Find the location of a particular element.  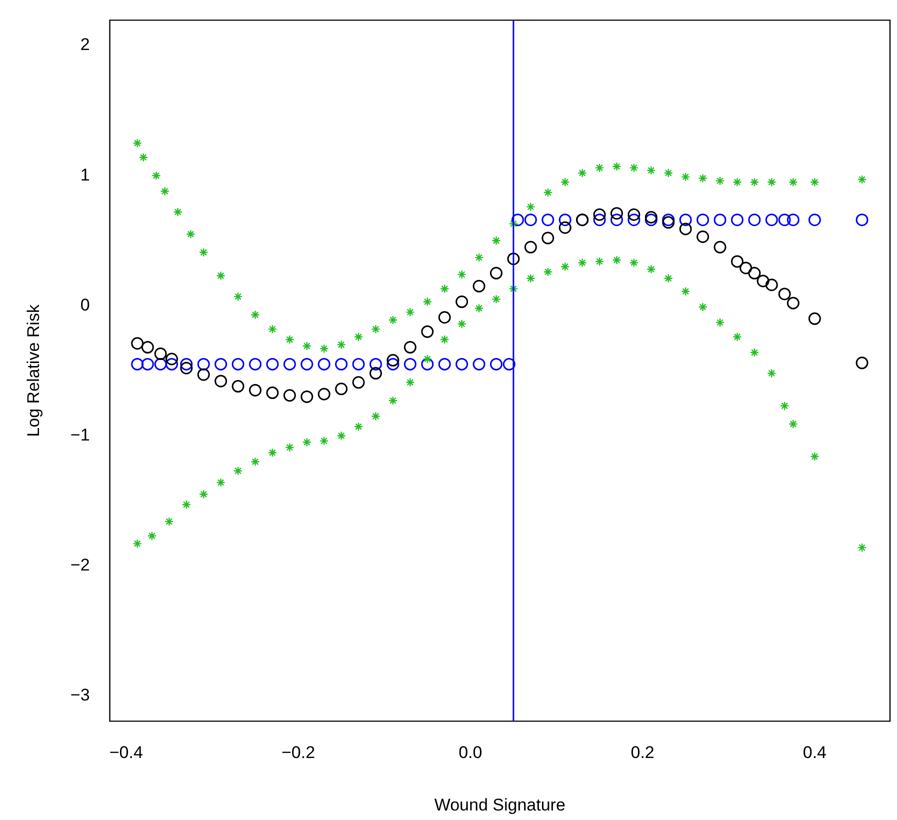

x-tick-label: 0.2 is located at coordinates (642, 752).